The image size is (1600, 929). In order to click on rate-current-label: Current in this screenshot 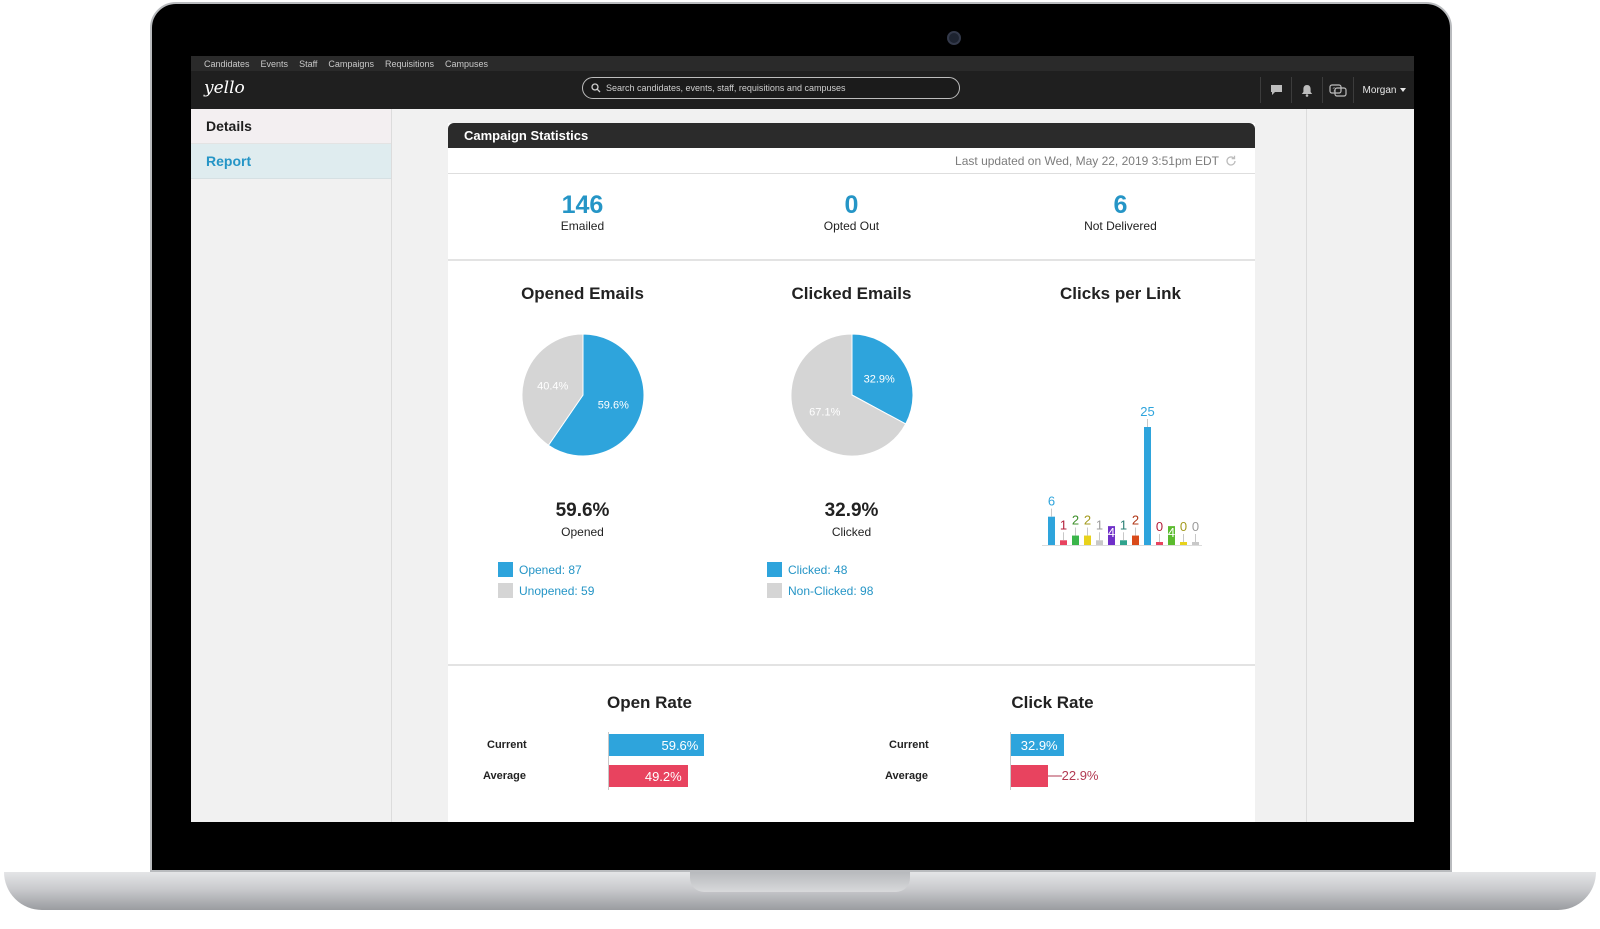, I will do `click(909, 745)`.